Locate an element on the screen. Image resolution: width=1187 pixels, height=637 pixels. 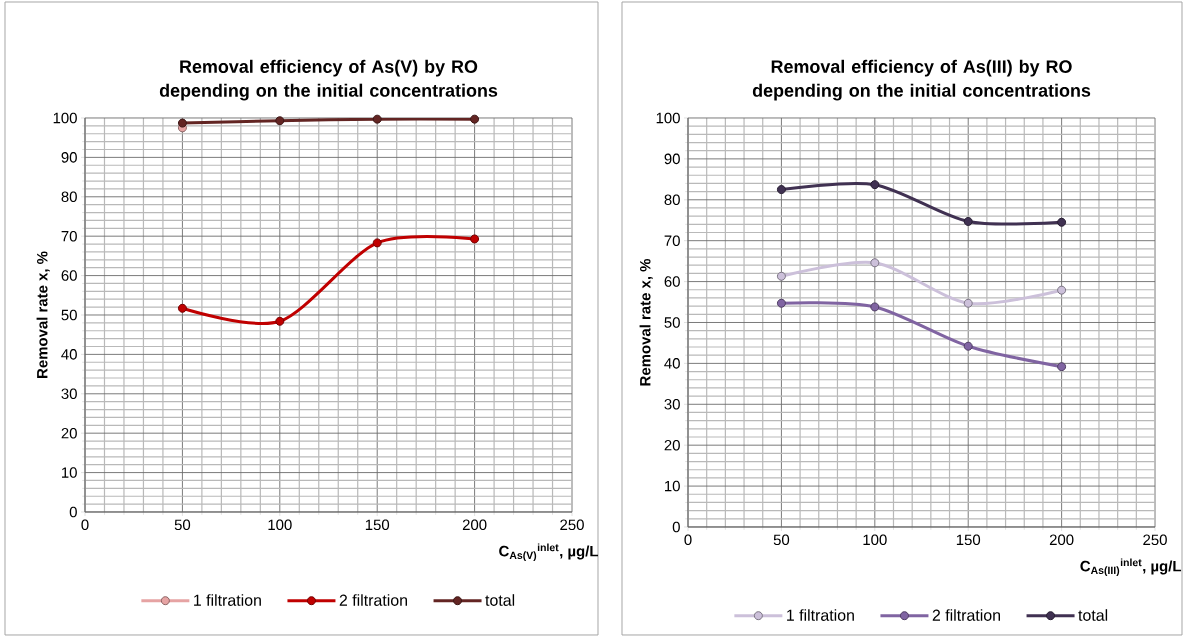
x-axis-title: C$_{As(V)}$$^{inlet}$, µg/L is located at coordinates (549, 552).